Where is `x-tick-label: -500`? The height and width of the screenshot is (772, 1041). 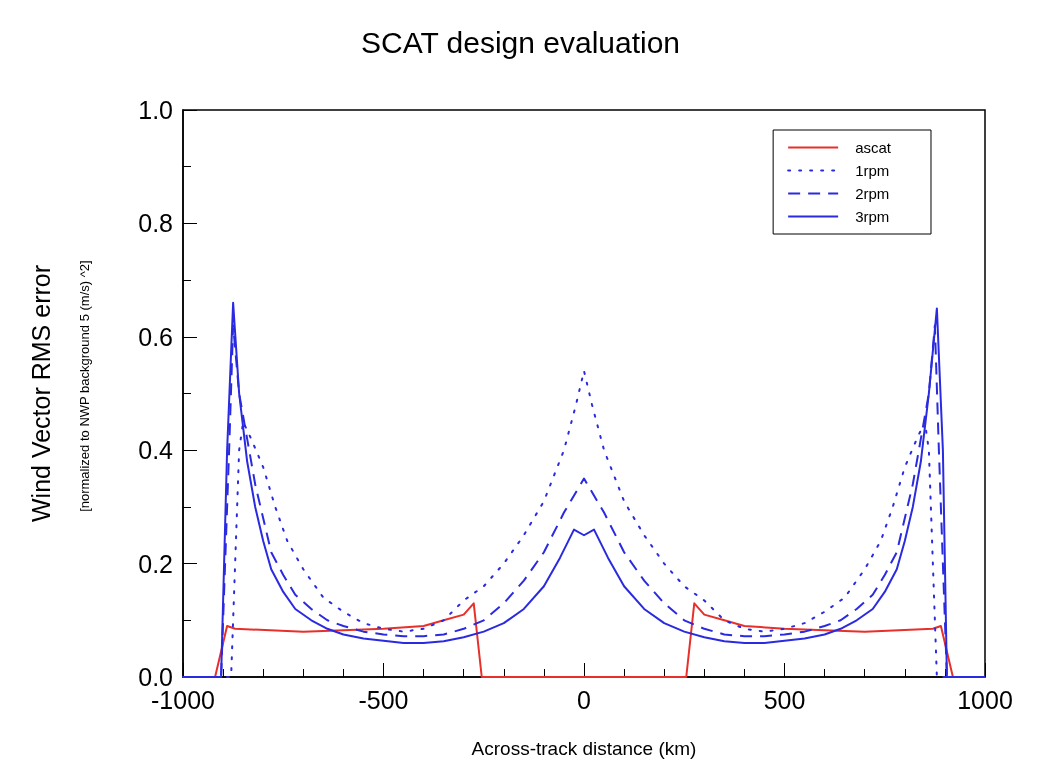
x-tick-label: -500 is located at coordinates (383, 699).